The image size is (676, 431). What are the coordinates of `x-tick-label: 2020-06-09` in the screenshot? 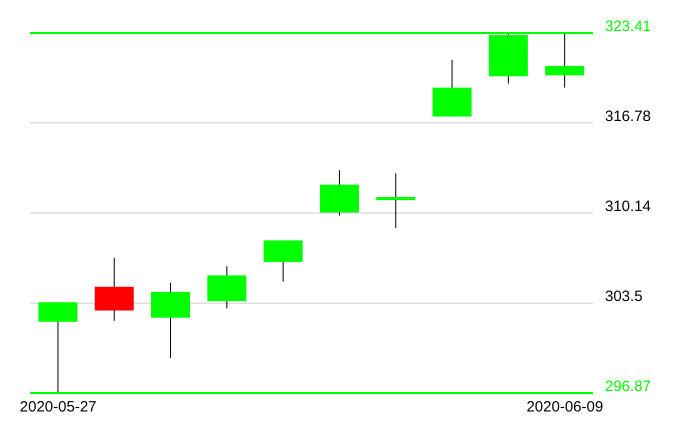 It's located at (565, 407).